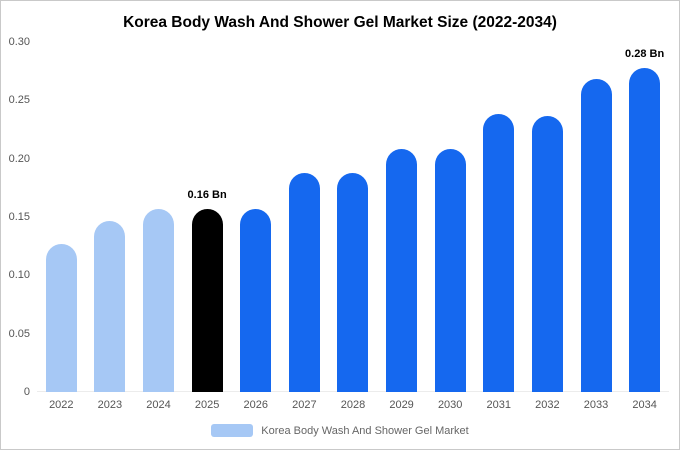 The width and height of the screenshot is (680, 450). Describe the element at coordinates (304, 405) in the screenshot. I see `x-axis-label-2027: 2027` at that location.